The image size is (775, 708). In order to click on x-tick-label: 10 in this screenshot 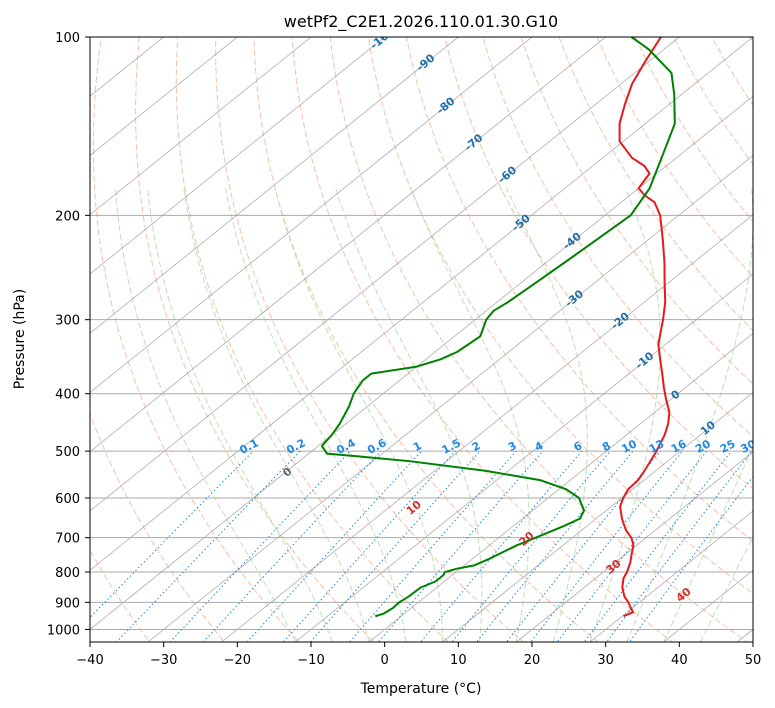, I will do `click(458, 660)`.